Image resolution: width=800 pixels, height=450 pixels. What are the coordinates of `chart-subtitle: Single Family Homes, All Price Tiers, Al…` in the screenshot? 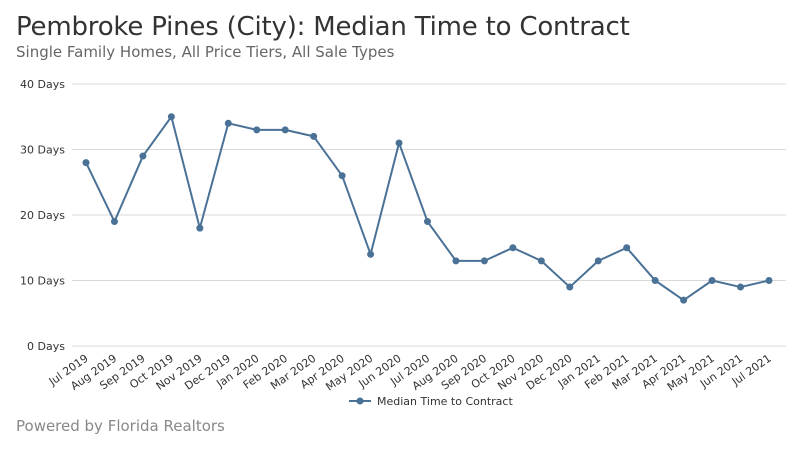 It's located at (205, 52).